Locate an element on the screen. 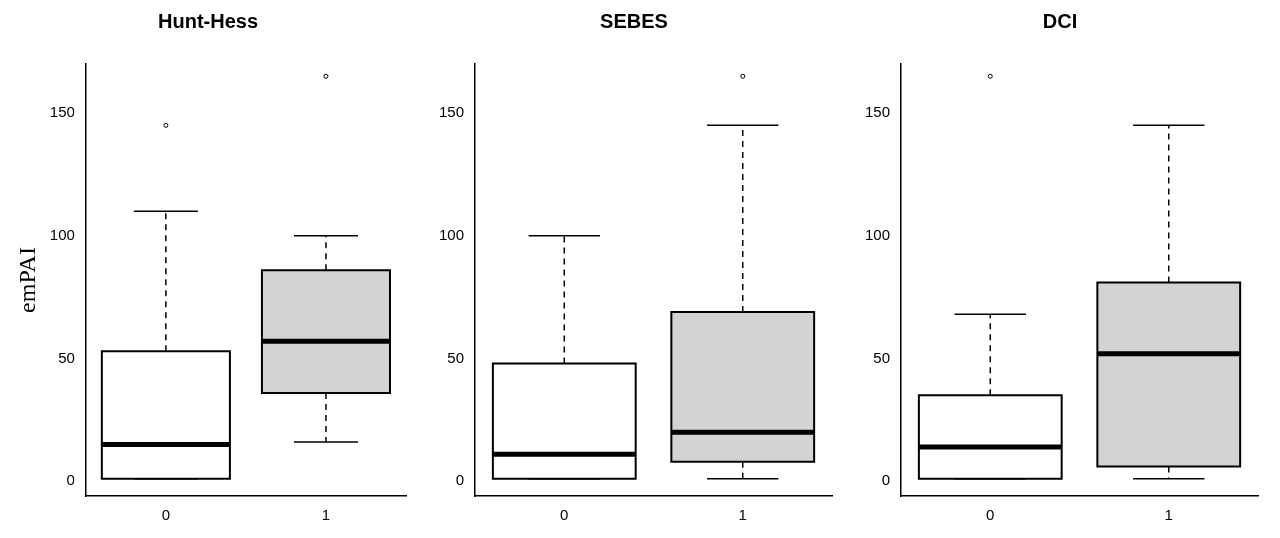 The image size is (1280, 538). chart-title: SEBES is located at coordinates (634, 20).